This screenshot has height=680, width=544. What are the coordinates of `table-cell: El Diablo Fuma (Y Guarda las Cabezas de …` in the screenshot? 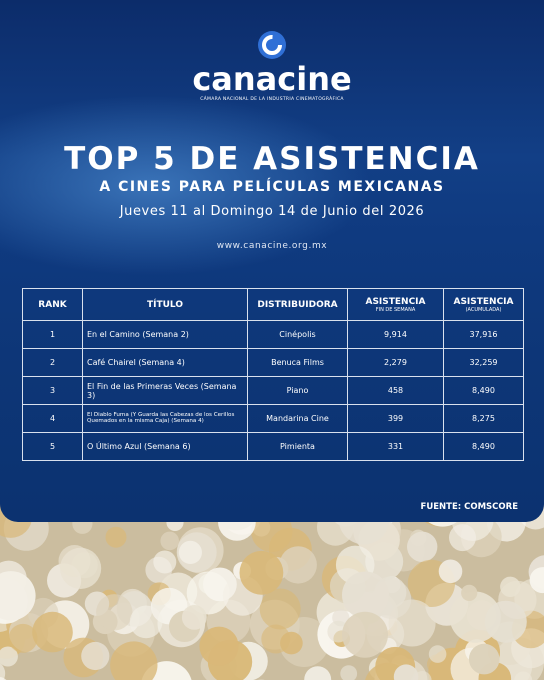 It's located at (165, 418).